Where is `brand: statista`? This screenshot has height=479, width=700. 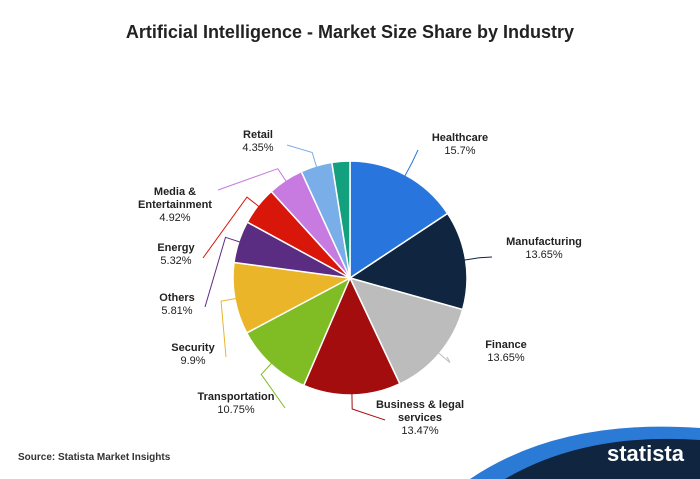 brand: statista is located at coordinates (645, 453).